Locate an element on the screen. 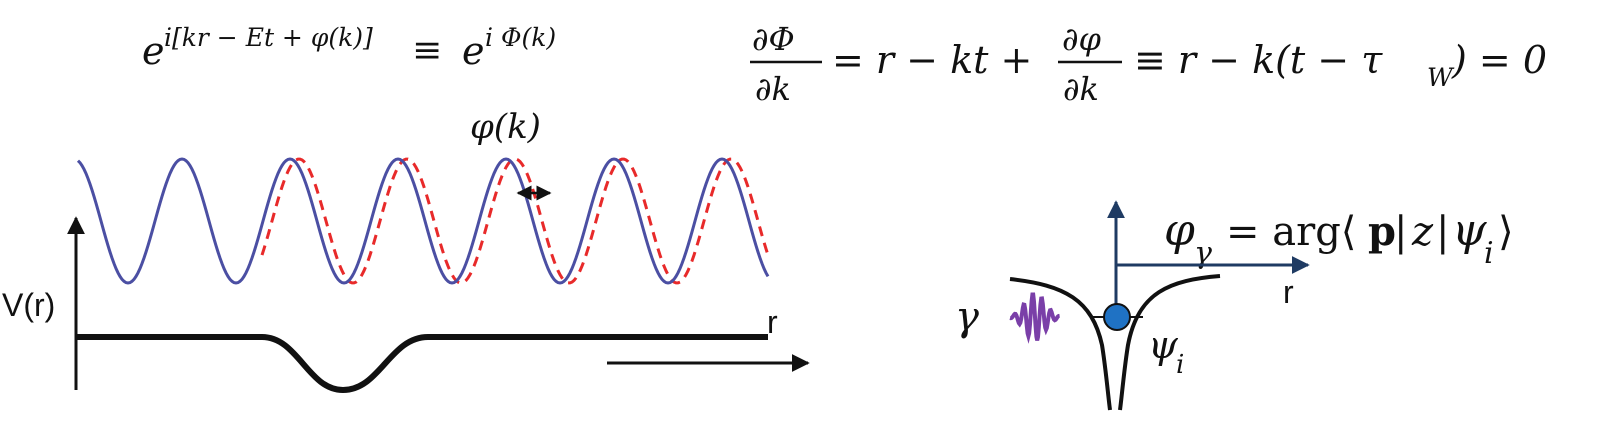 This screenshot has width=1600, height=423. svg-text: = arg⟨ is located at coordinates (1291, 232).